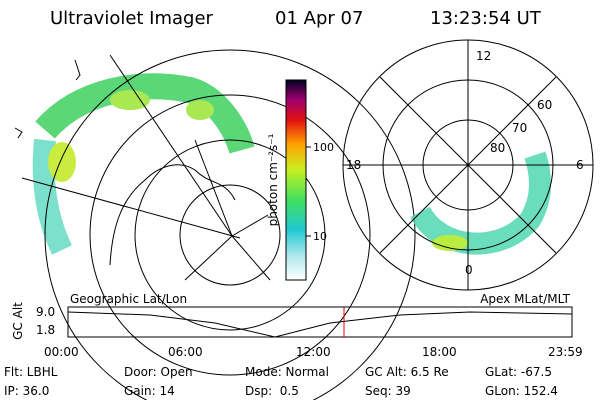 The width and height of the screenshot is (600, 400). Describe the element at coordinates (18, 321) in the screenshot. I see `timeline-y-label: GC Alt` at that location.